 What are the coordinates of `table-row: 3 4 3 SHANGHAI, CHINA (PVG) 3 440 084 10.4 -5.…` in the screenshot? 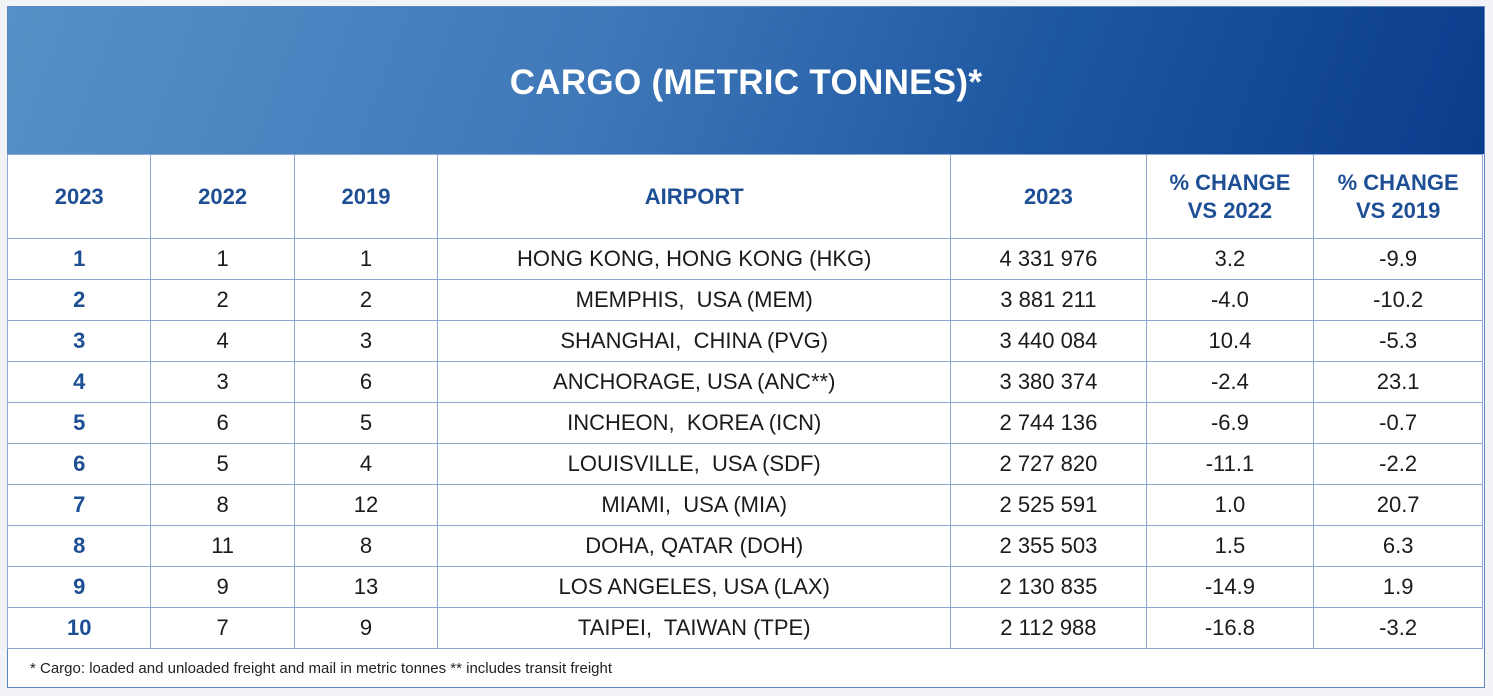 It's located at (744, 341).